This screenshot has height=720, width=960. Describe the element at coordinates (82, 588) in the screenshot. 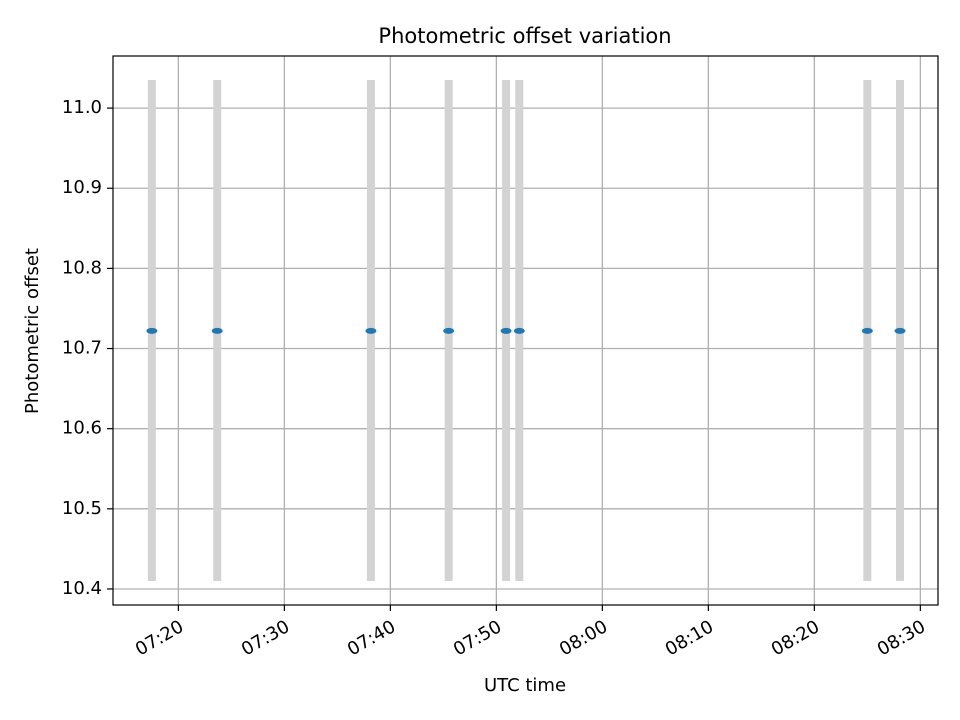

I see `y-tick-label: 10.4` at that location.